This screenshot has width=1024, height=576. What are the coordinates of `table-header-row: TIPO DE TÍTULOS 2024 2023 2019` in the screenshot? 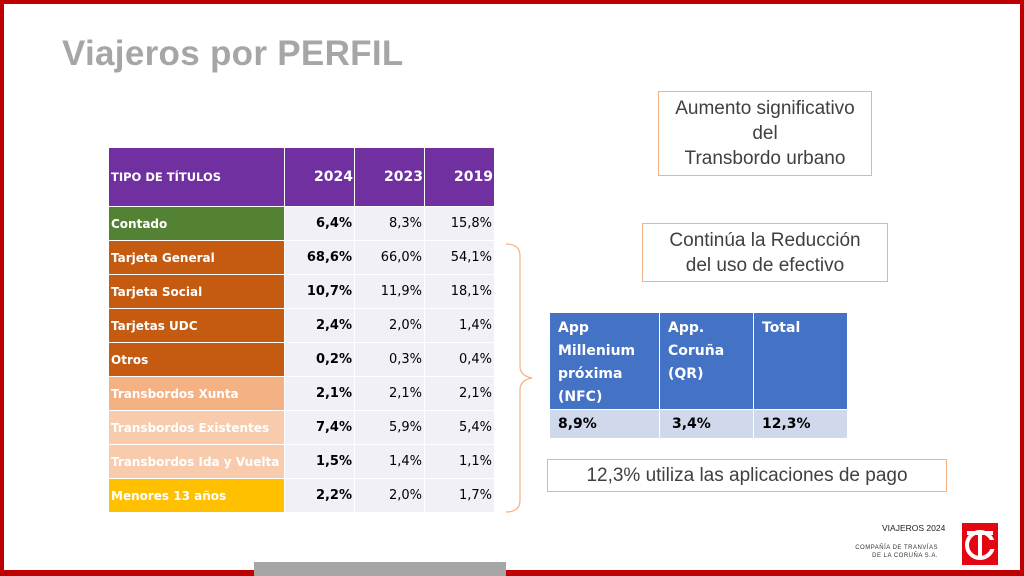 It's located at (301, 177).